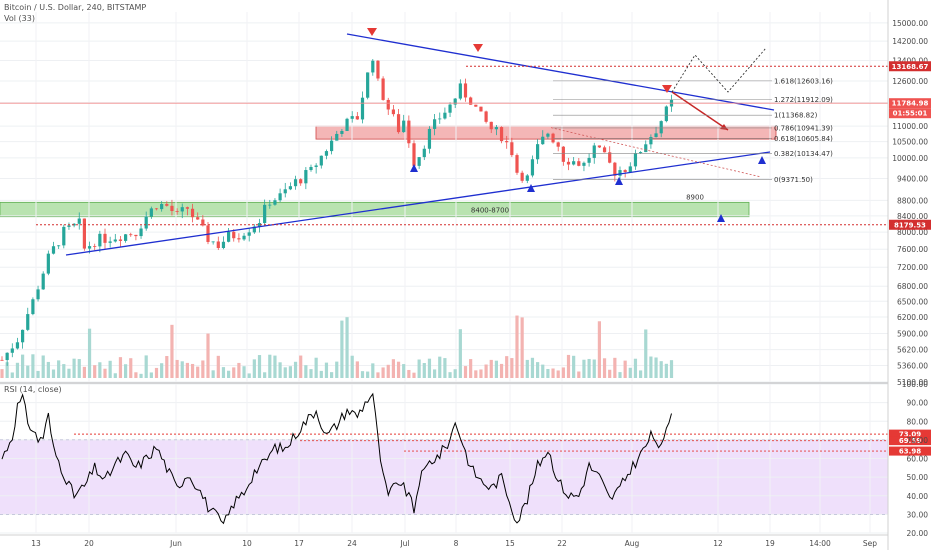 The height and width of the screenshot is (550, 932). Describe the element at coordinates (918, 459) in the screenshot. I see `rsi-tick-label: 60.00` at that location.